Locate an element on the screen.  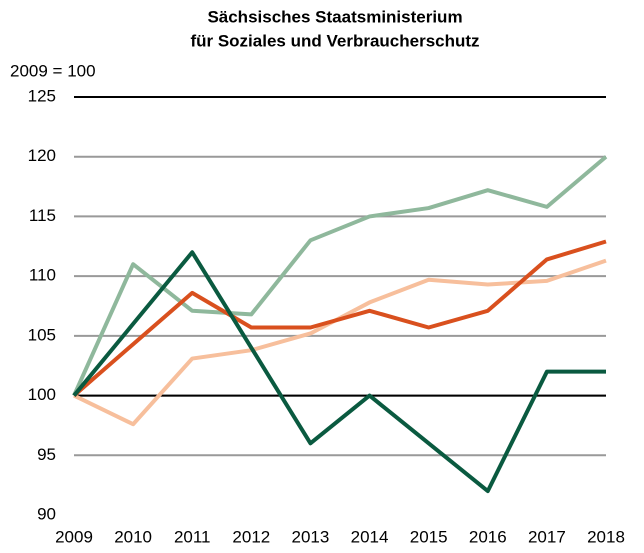
y-tick-label: 125 is located at coordinates (42, 95).